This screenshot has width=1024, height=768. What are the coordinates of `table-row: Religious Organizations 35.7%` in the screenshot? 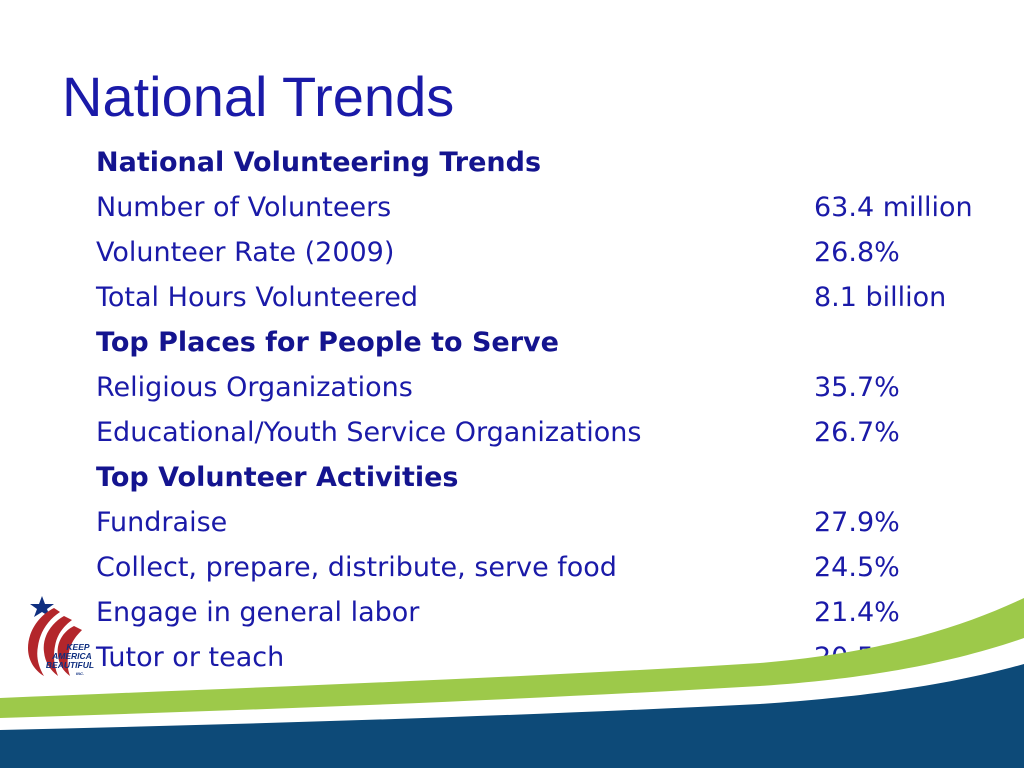 It's located at (556, 387).